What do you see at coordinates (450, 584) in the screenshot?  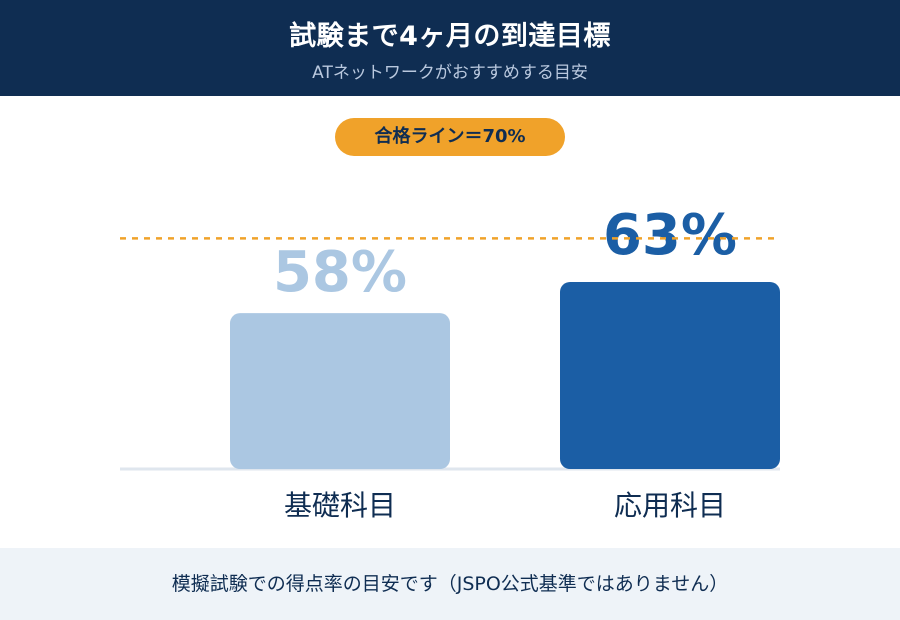 I see `footnote: 模擬試験での得点率の目安です（JSPO公式基準ではありません）` at bounding box center [450, 584].